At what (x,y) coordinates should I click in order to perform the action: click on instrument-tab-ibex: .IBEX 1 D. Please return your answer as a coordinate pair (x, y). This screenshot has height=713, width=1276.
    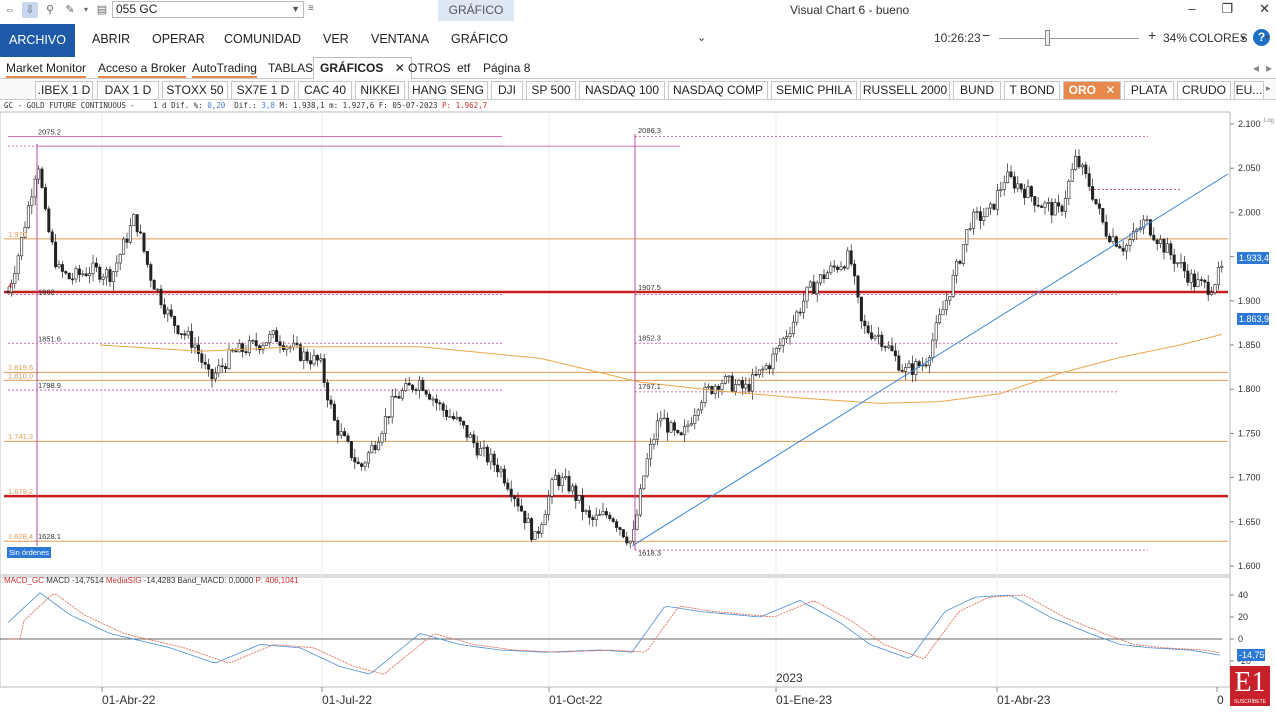
    Looking at the image, I should click on (64, 90).